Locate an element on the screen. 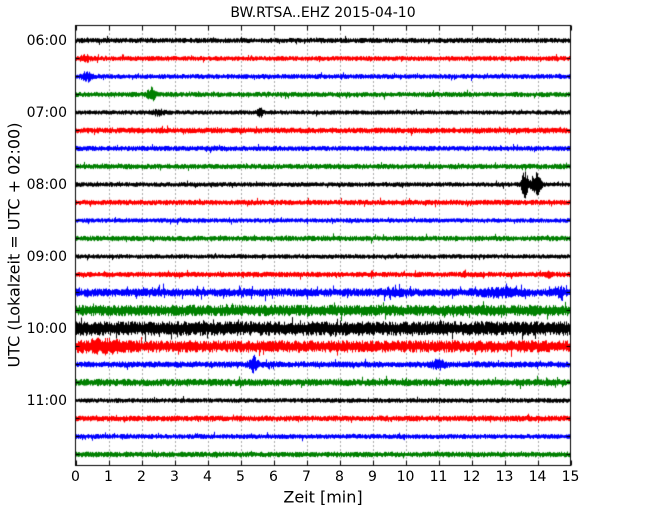 The width and height of the screenshot is (650, 520). y-tick-label: 10:00 is located at coordinates (46, 328).